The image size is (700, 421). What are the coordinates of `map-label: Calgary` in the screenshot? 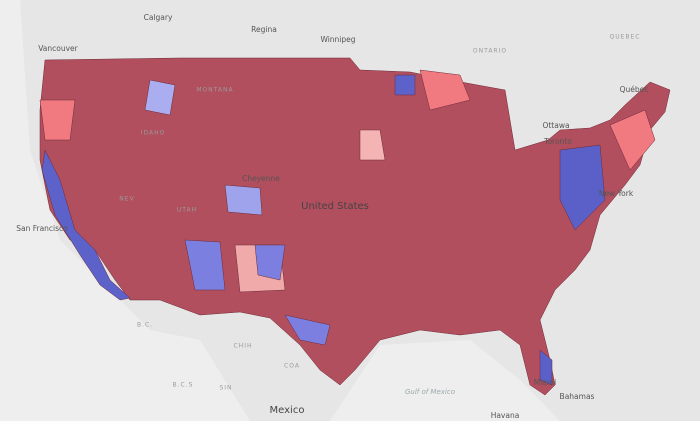 It's located at (158, 17).